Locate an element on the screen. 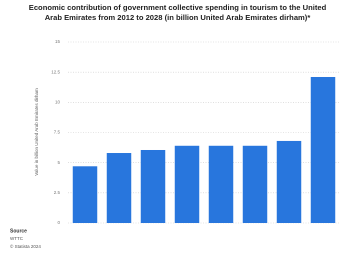 This screenshot has width=355, height=253. y-tick-label: 5 is located at coordinates (58, 162).